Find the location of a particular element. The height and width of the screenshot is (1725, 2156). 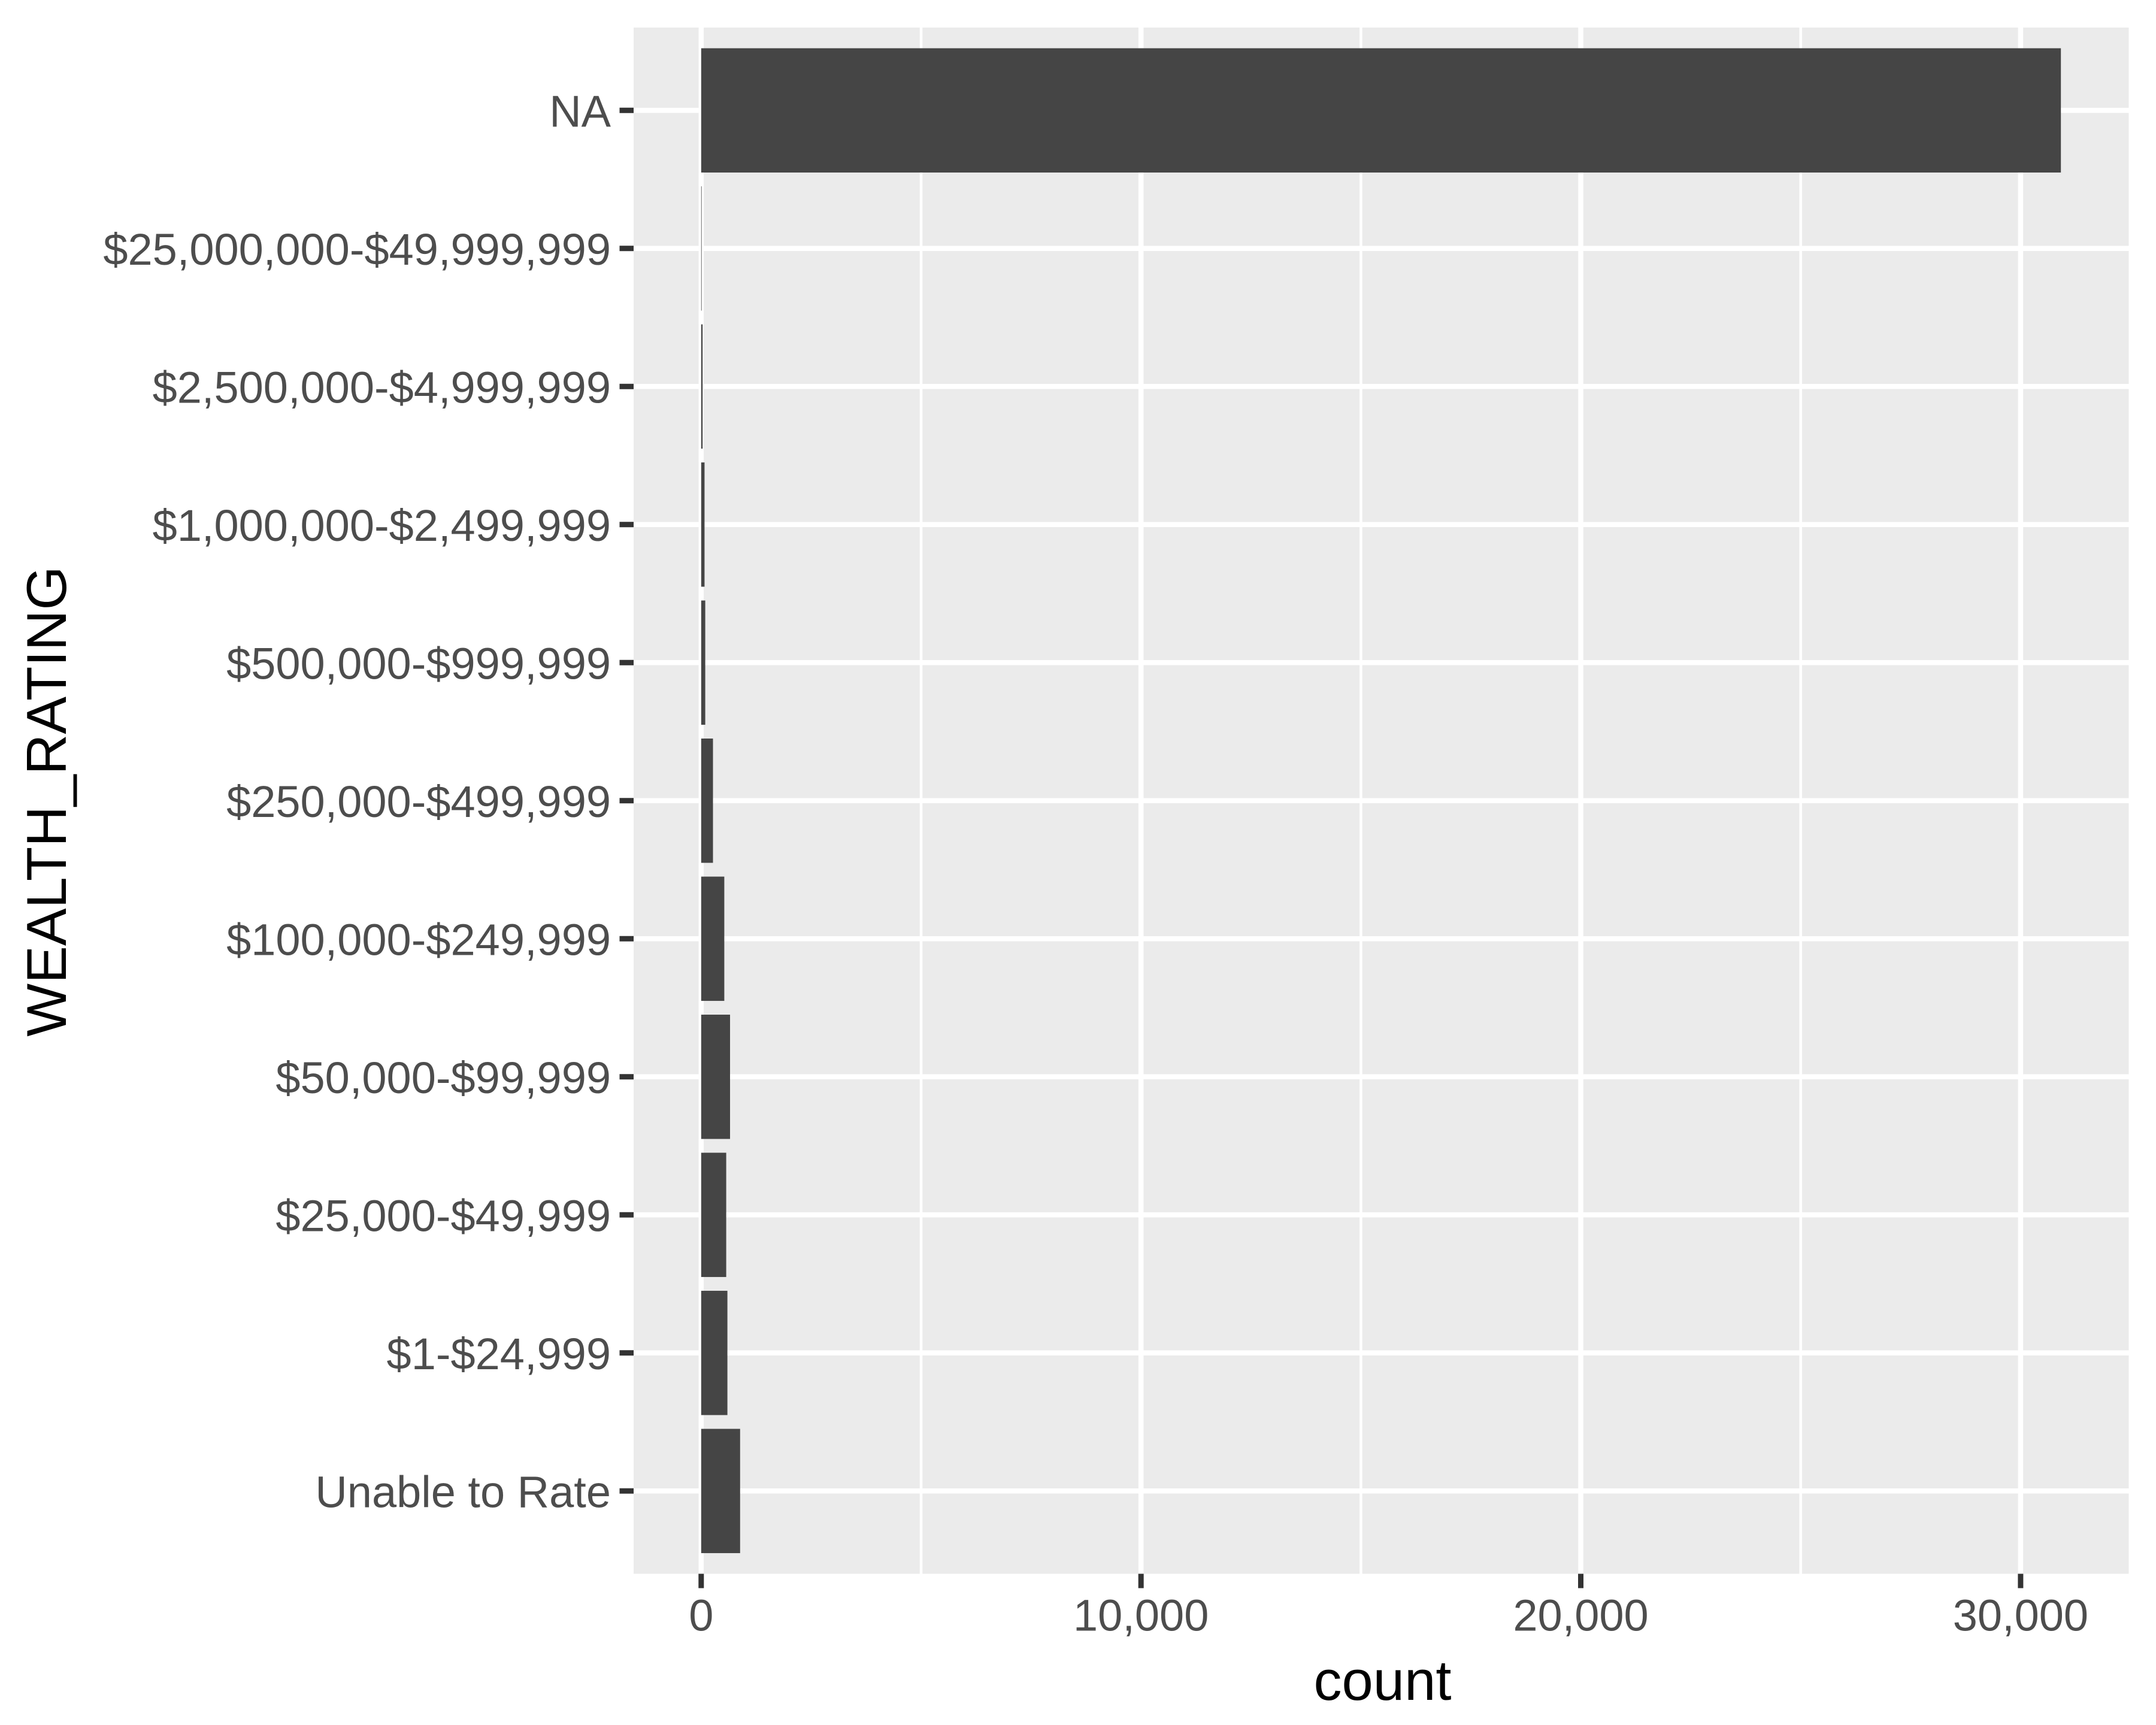

svg-text: $1,000,000-$2,499,999 is located at coordinates (382, 525).